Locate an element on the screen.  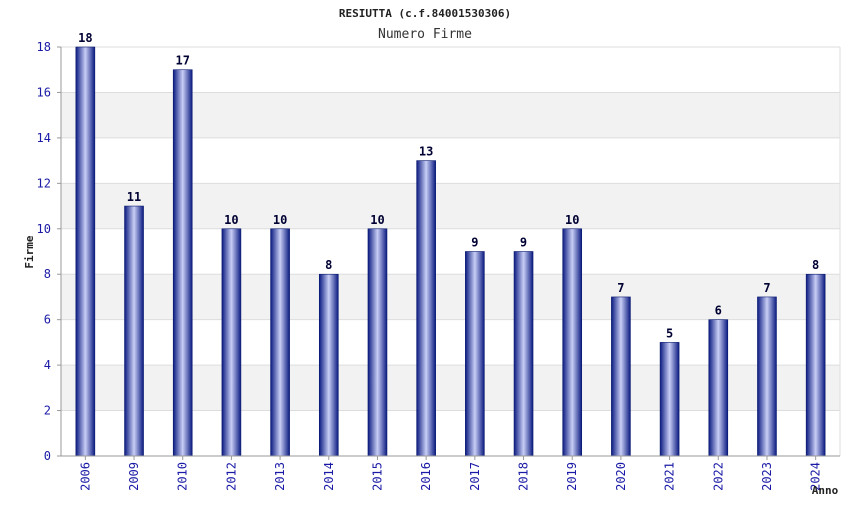
x-tick-label: 2018 is located at coordinates (524, 476).